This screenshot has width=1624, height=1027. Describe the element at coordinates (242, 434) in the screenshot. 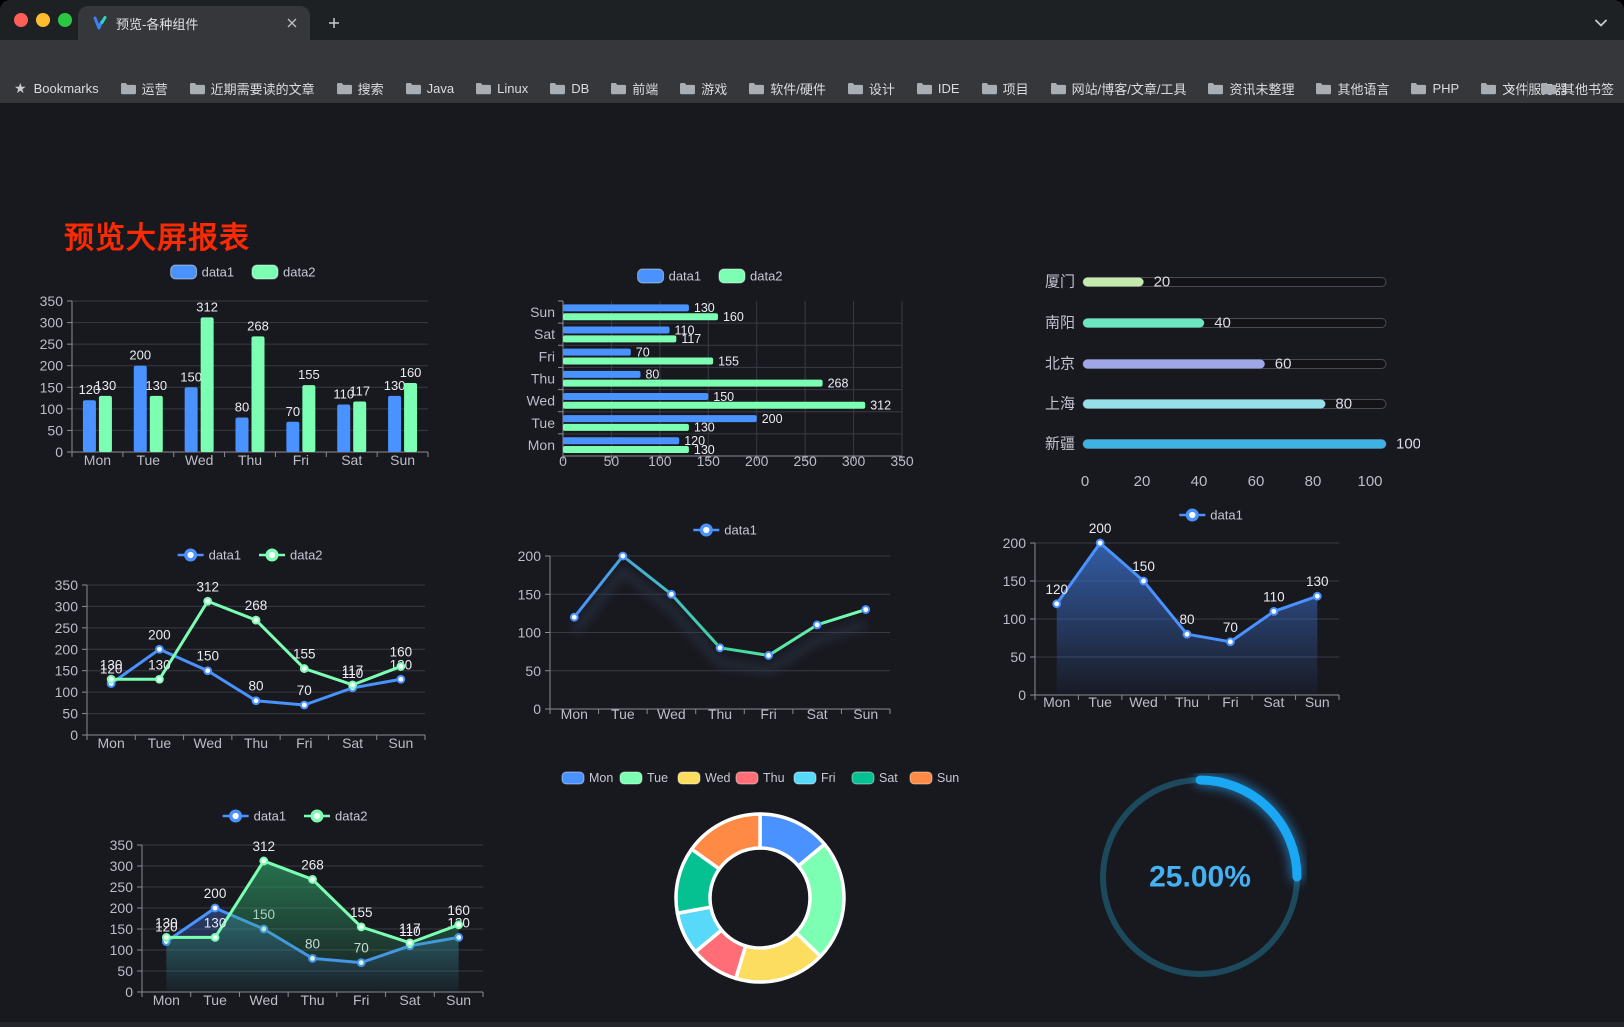

I see `bar-Thu-data1` at that location.